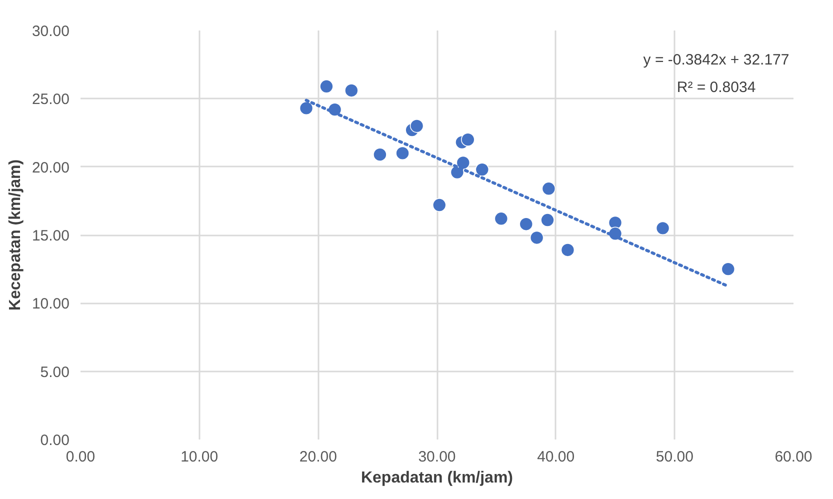  Describe the element at coordinates (51, 167) in the screenshot. I see `y-tick-label: 20.00` at that location.